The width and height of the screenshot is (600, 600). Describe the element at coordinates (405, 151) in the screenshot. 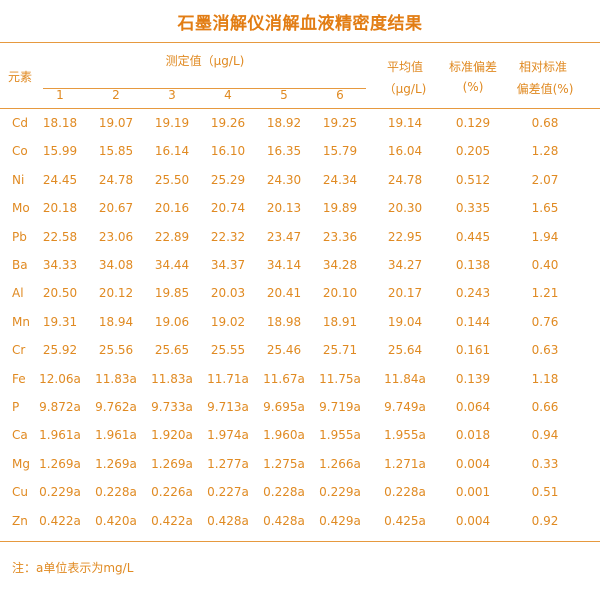

I see `mean-cell: 16.04` at that location.